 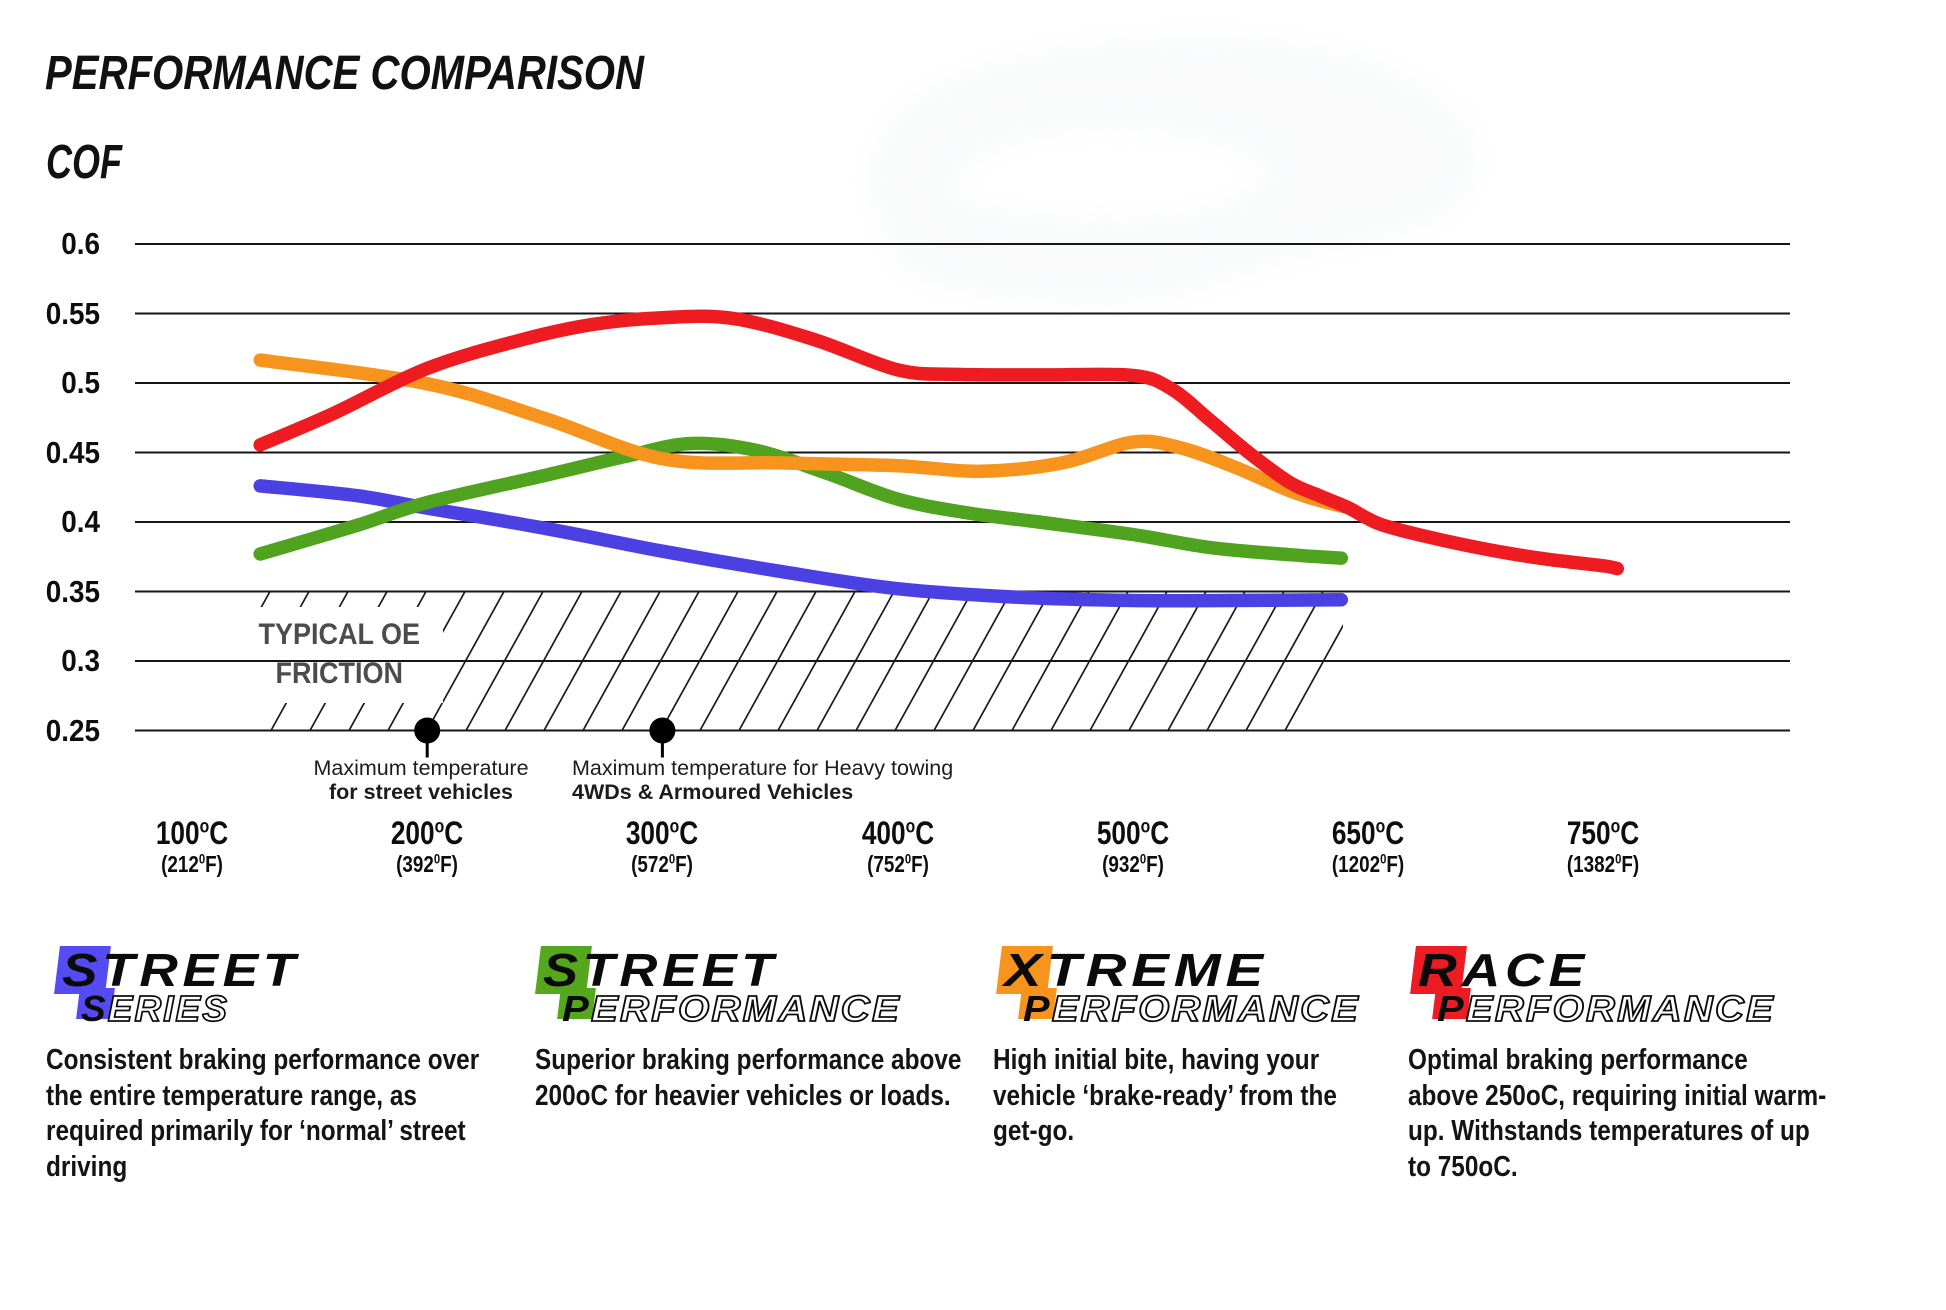 I want to click on y-axis-title: COF, so click(x=84, y=162).